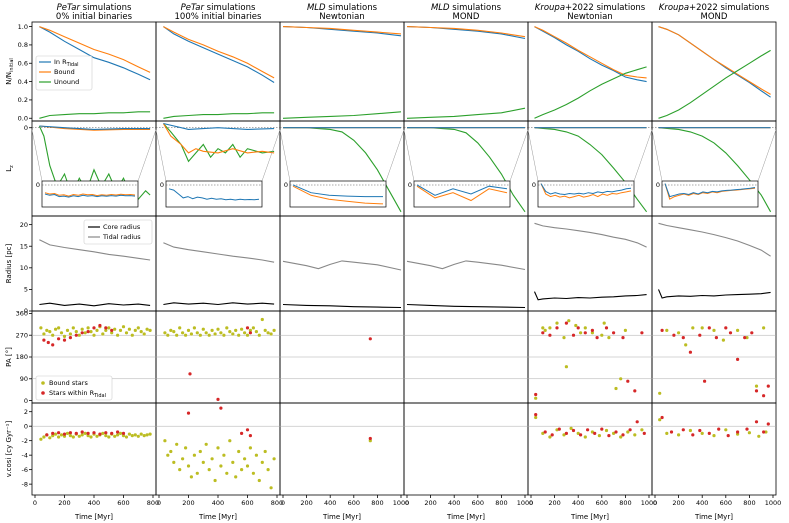 The height and width of the screenshot is (523, 789). I want to click on panel-frame-r4-c2, so click(342, 449).